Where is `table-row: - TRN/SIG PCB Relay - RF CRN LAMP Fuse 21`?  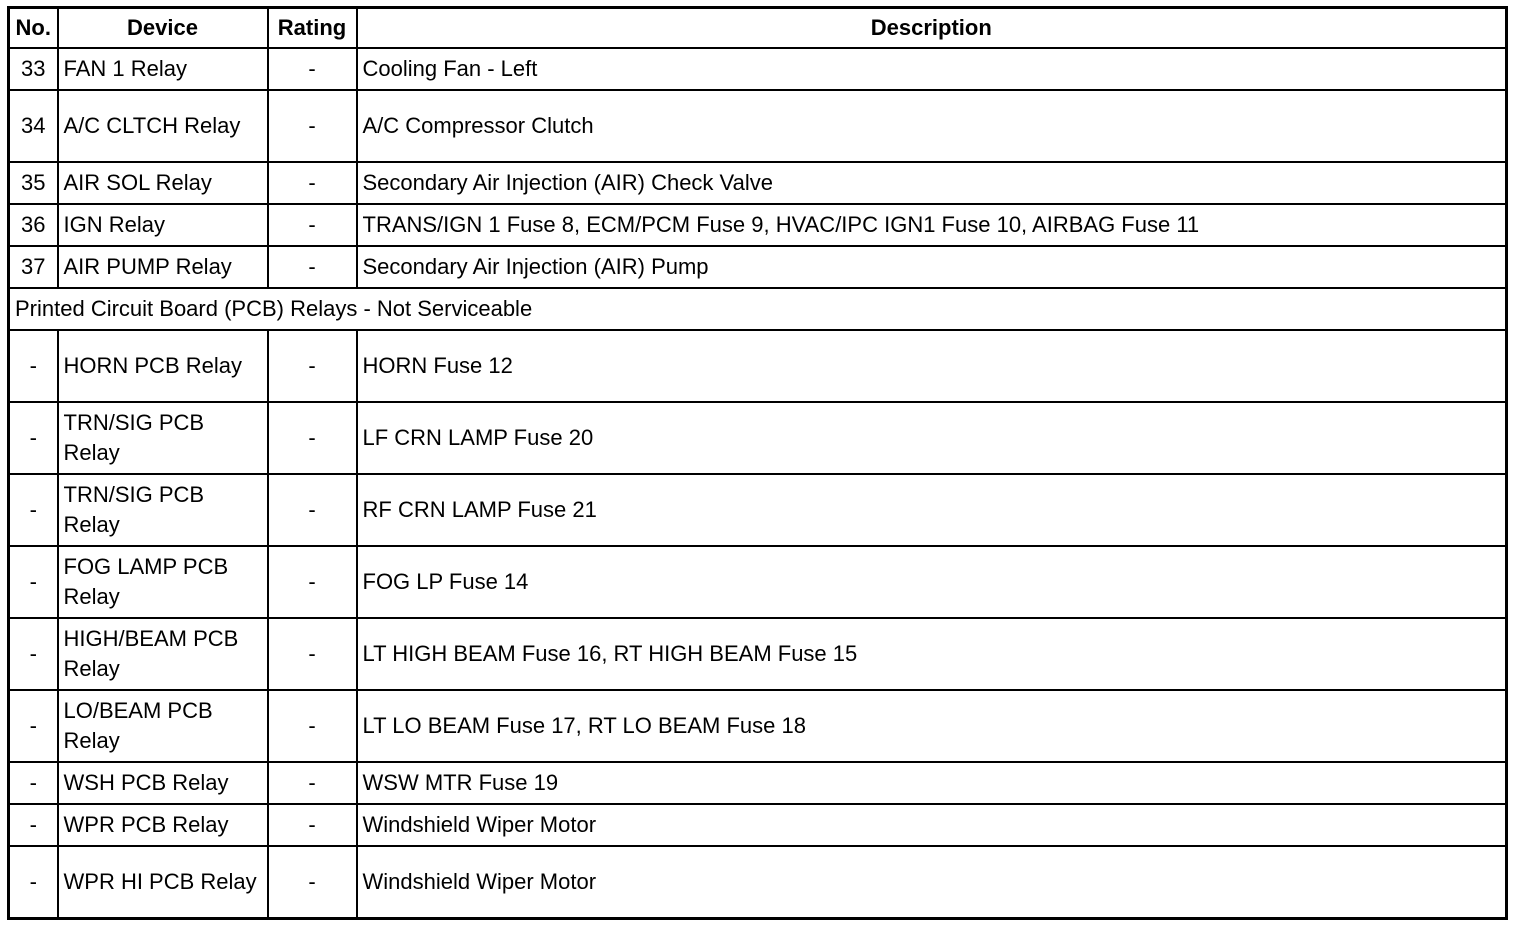
table-row: - TRN/SIG PCB Relay - RF CRN LAMP Fuse 21 is located at coordinates (757, 510).